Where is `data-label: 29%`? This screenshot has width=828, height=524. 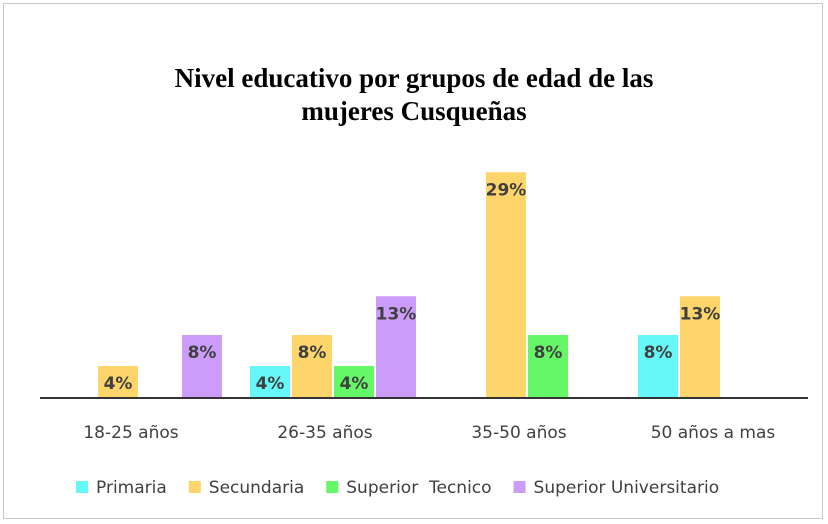 data-label: 29% is located at coordinates (506, 190).